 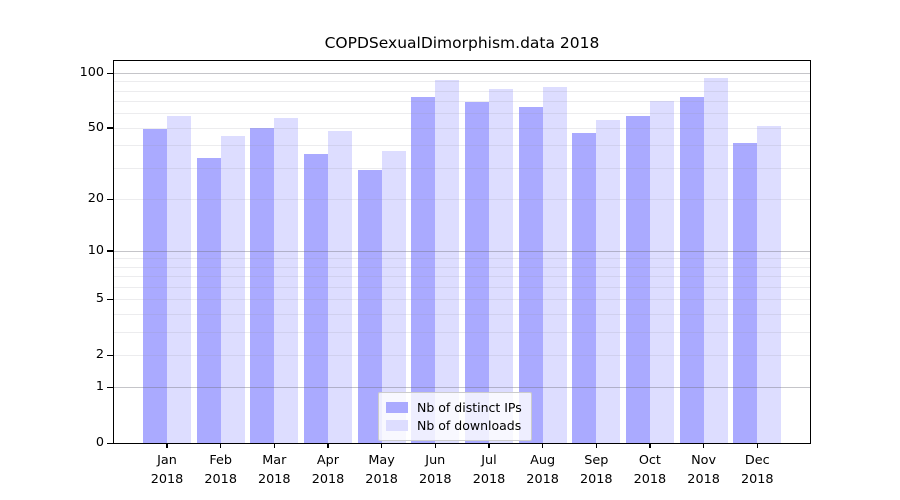 What do you see at coordinates (554, 264) in the screenshot?
I see `bar-downloads-aug` at bounding box center [554, 264].